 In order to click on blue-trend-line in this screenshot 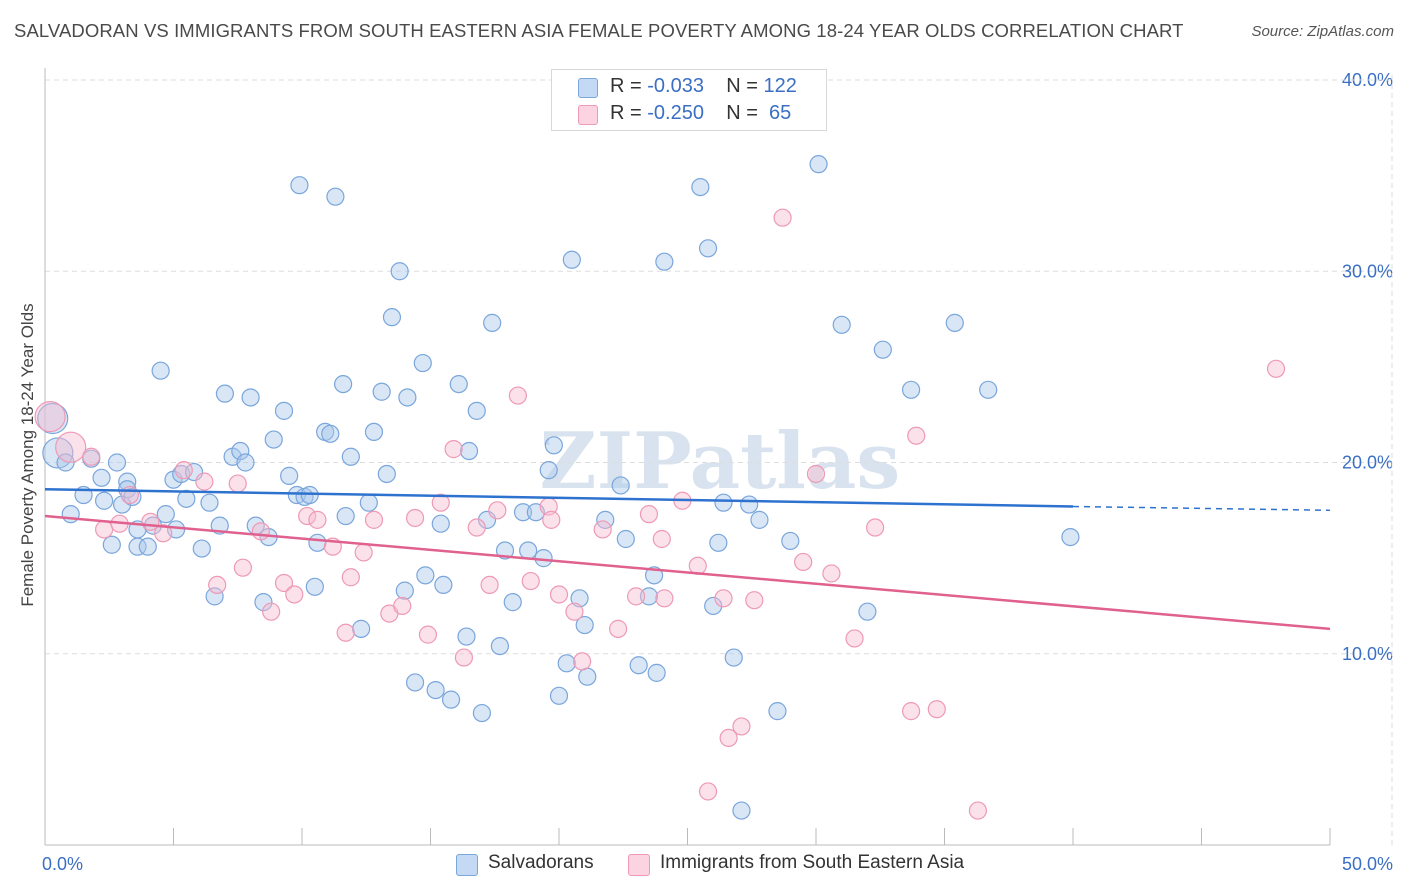, I will do `click(559, 498)`.